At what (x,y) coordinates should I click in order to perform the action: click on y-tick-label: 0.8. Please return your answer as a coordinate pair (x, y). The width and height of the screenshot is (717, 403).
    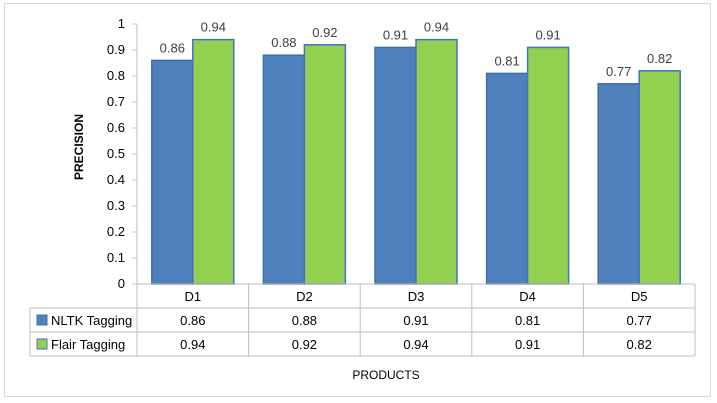
    Looking at the image, I should click on (116, 75).